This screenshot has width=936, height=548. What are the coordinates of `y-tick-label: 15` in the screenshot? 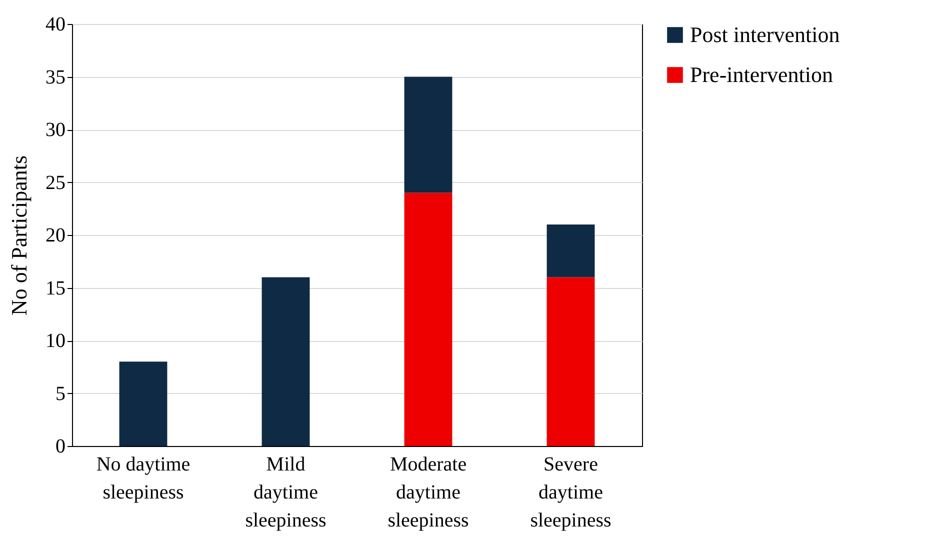 It's located at (56, 288).